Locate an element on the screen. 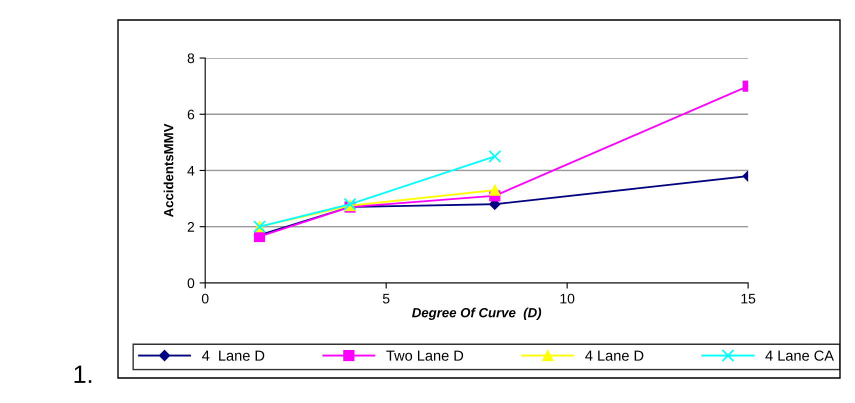 This screenshot has height=403, width=855. legend-label: 4 Lane CA is located at coordinates (799, 355).